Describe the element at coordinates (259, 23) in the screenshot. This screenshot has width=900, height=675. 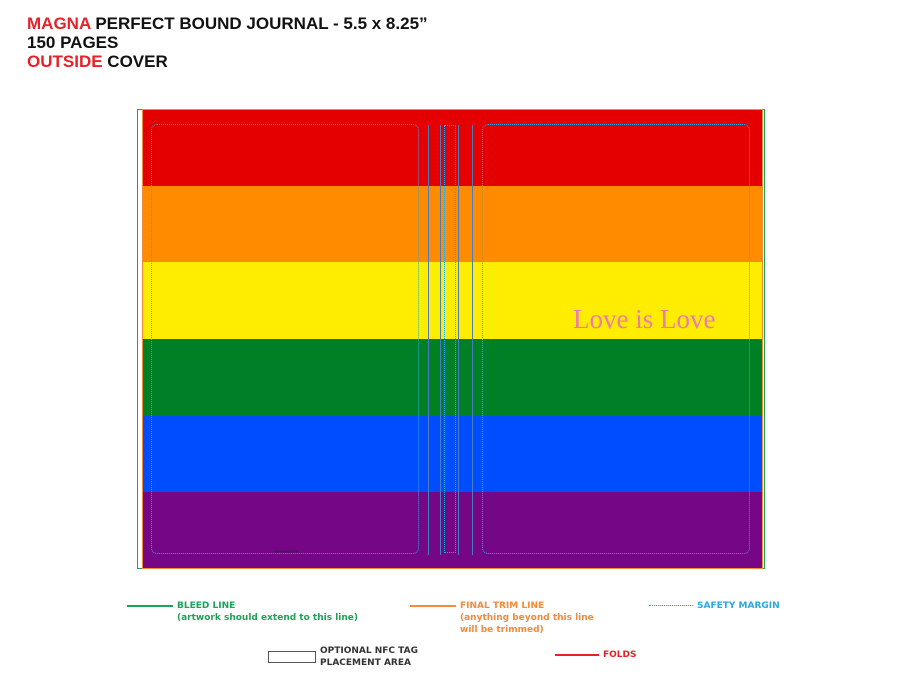
I see `product-title: PERFECT BOUND JOURNAL - 5.5 x 8.25”` at that location.